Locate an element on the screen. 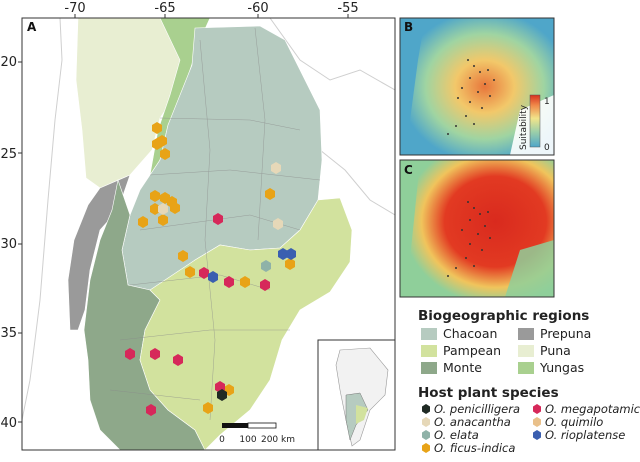  scale-label: 200 km is located at coordinates (278, 440).